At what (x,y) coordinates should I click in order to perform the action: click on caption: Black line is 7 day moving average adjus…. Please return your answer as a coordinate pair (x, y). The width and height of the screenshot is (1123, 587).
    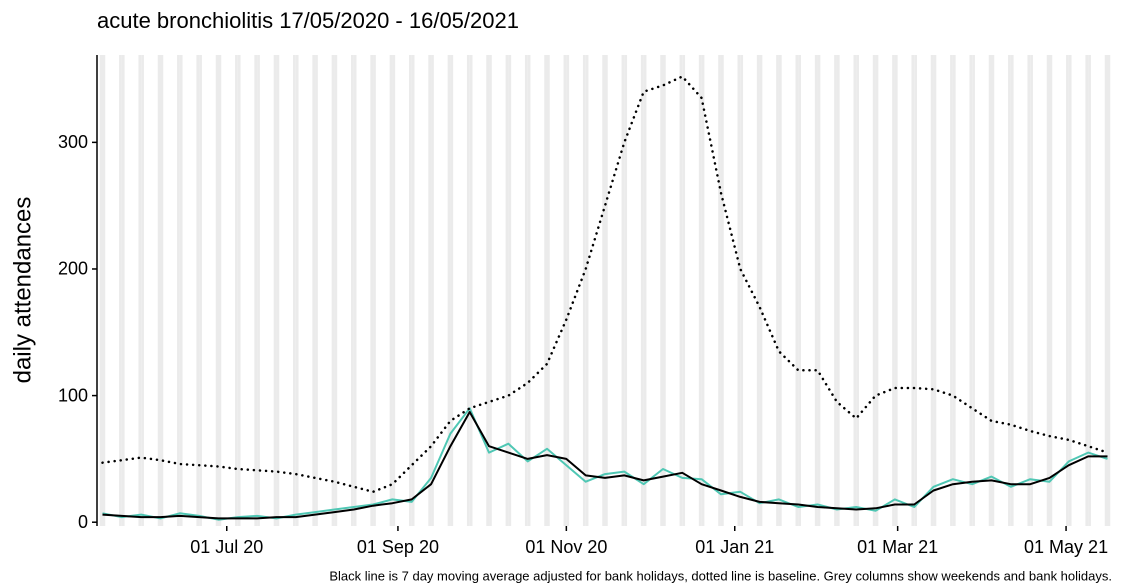
    Looking at the image, I should click on (720, 575).